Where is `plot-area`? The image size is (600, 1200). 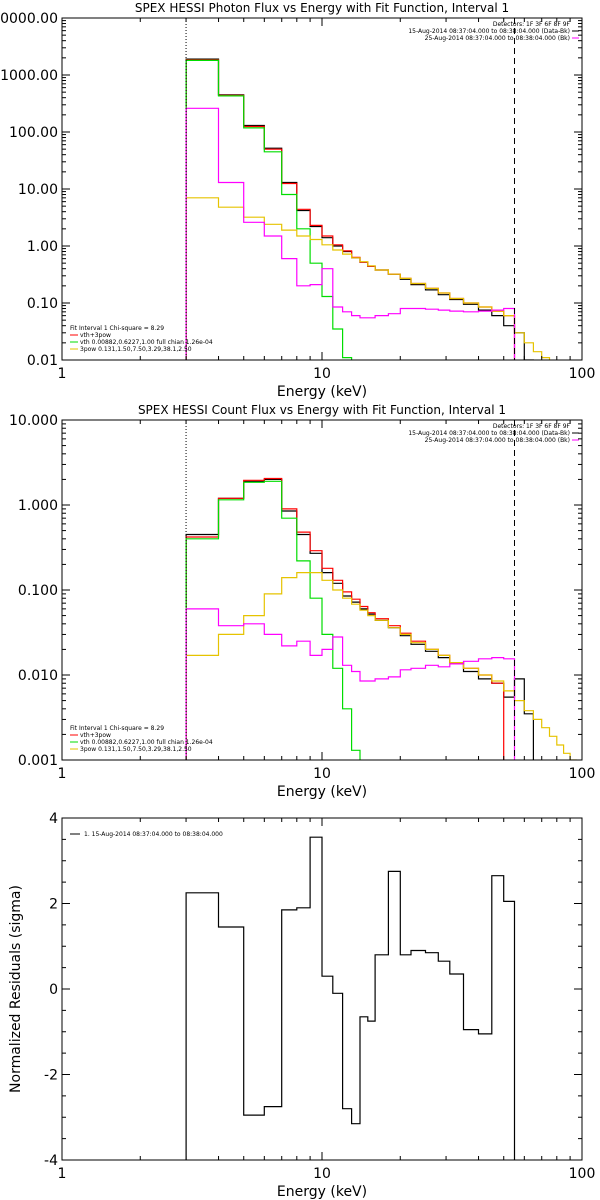
plot-area is located at coordinates (350, 998).